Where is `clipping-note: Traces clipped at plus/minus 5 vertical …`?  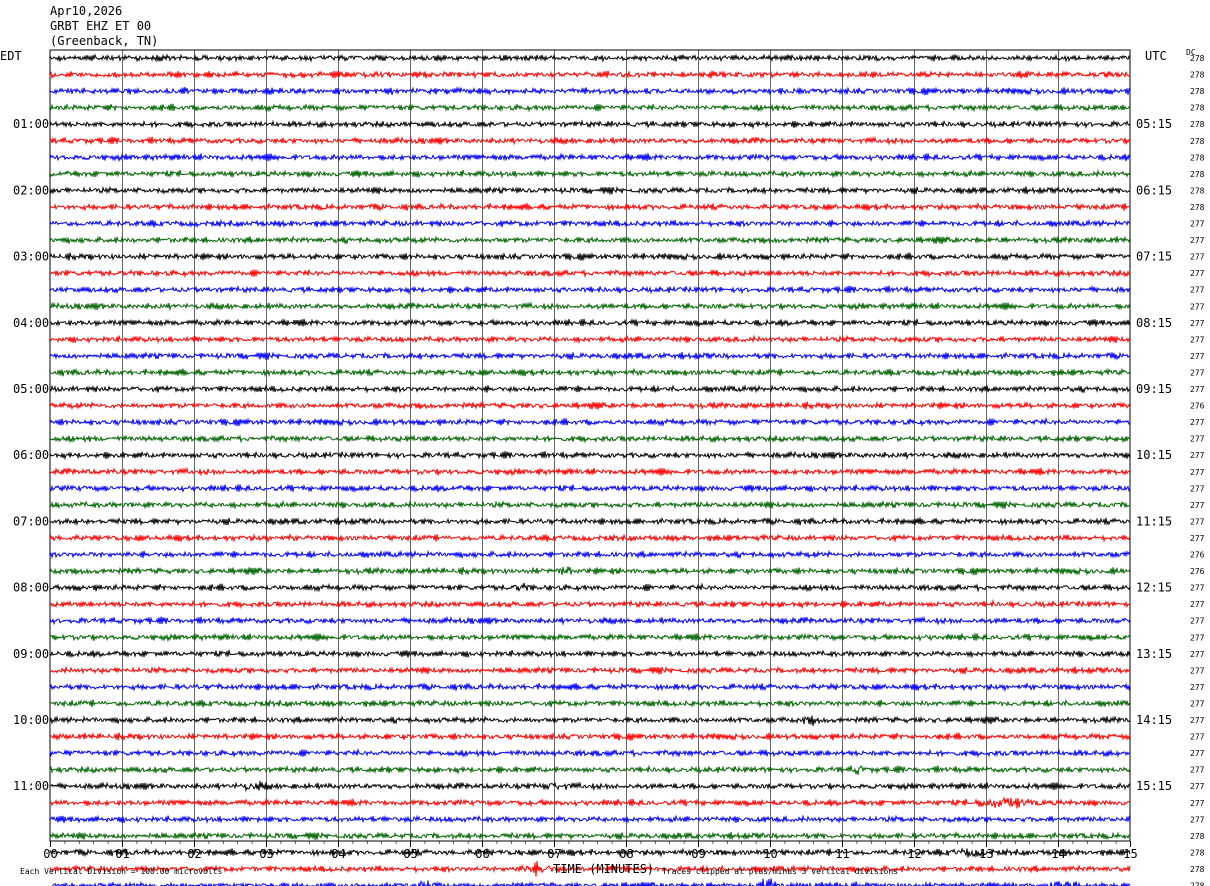
clipping-note: Traces clipped at plus/minus 5 vertical … is located at coordinates (780, 871).